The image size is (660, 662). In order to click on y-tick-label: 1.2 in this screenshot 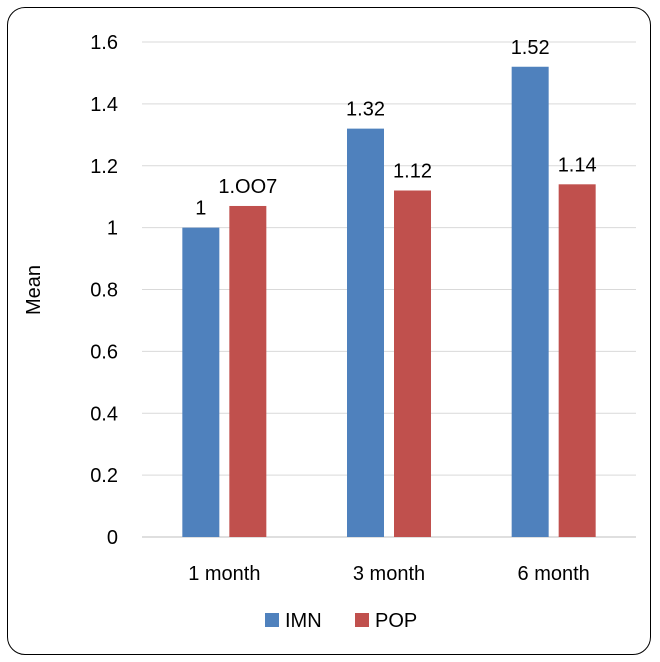, I will do `click(104, 167)`.